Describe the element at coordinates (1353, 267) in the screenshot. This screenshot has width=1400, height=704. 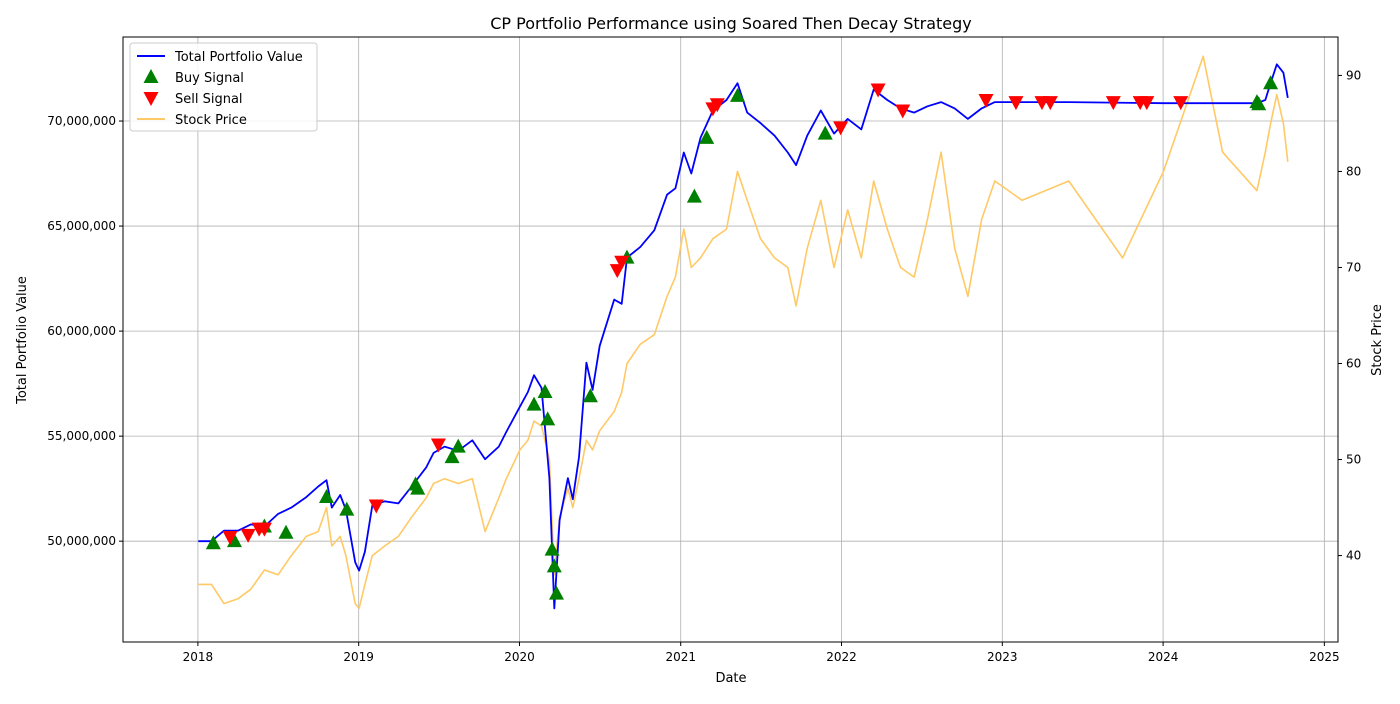
I see `y-right-tick-label: 70` at that location.